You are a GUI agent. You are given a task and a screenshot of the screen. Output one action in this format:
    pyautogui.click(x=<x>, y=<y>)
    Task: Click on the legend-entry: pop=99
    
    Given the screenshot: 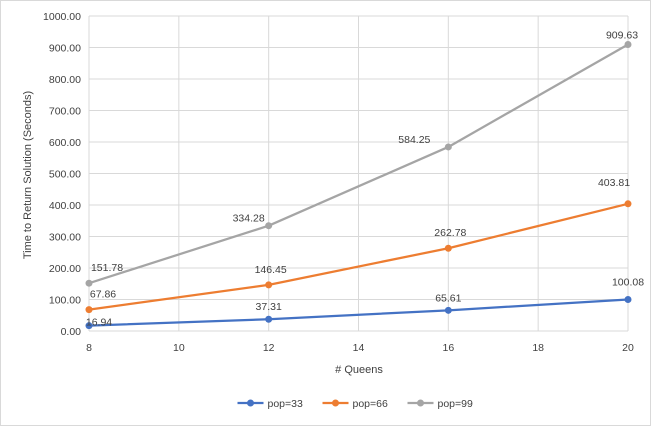 What is the action you would take?
    pyautogui.click(x=440, y=404)
    